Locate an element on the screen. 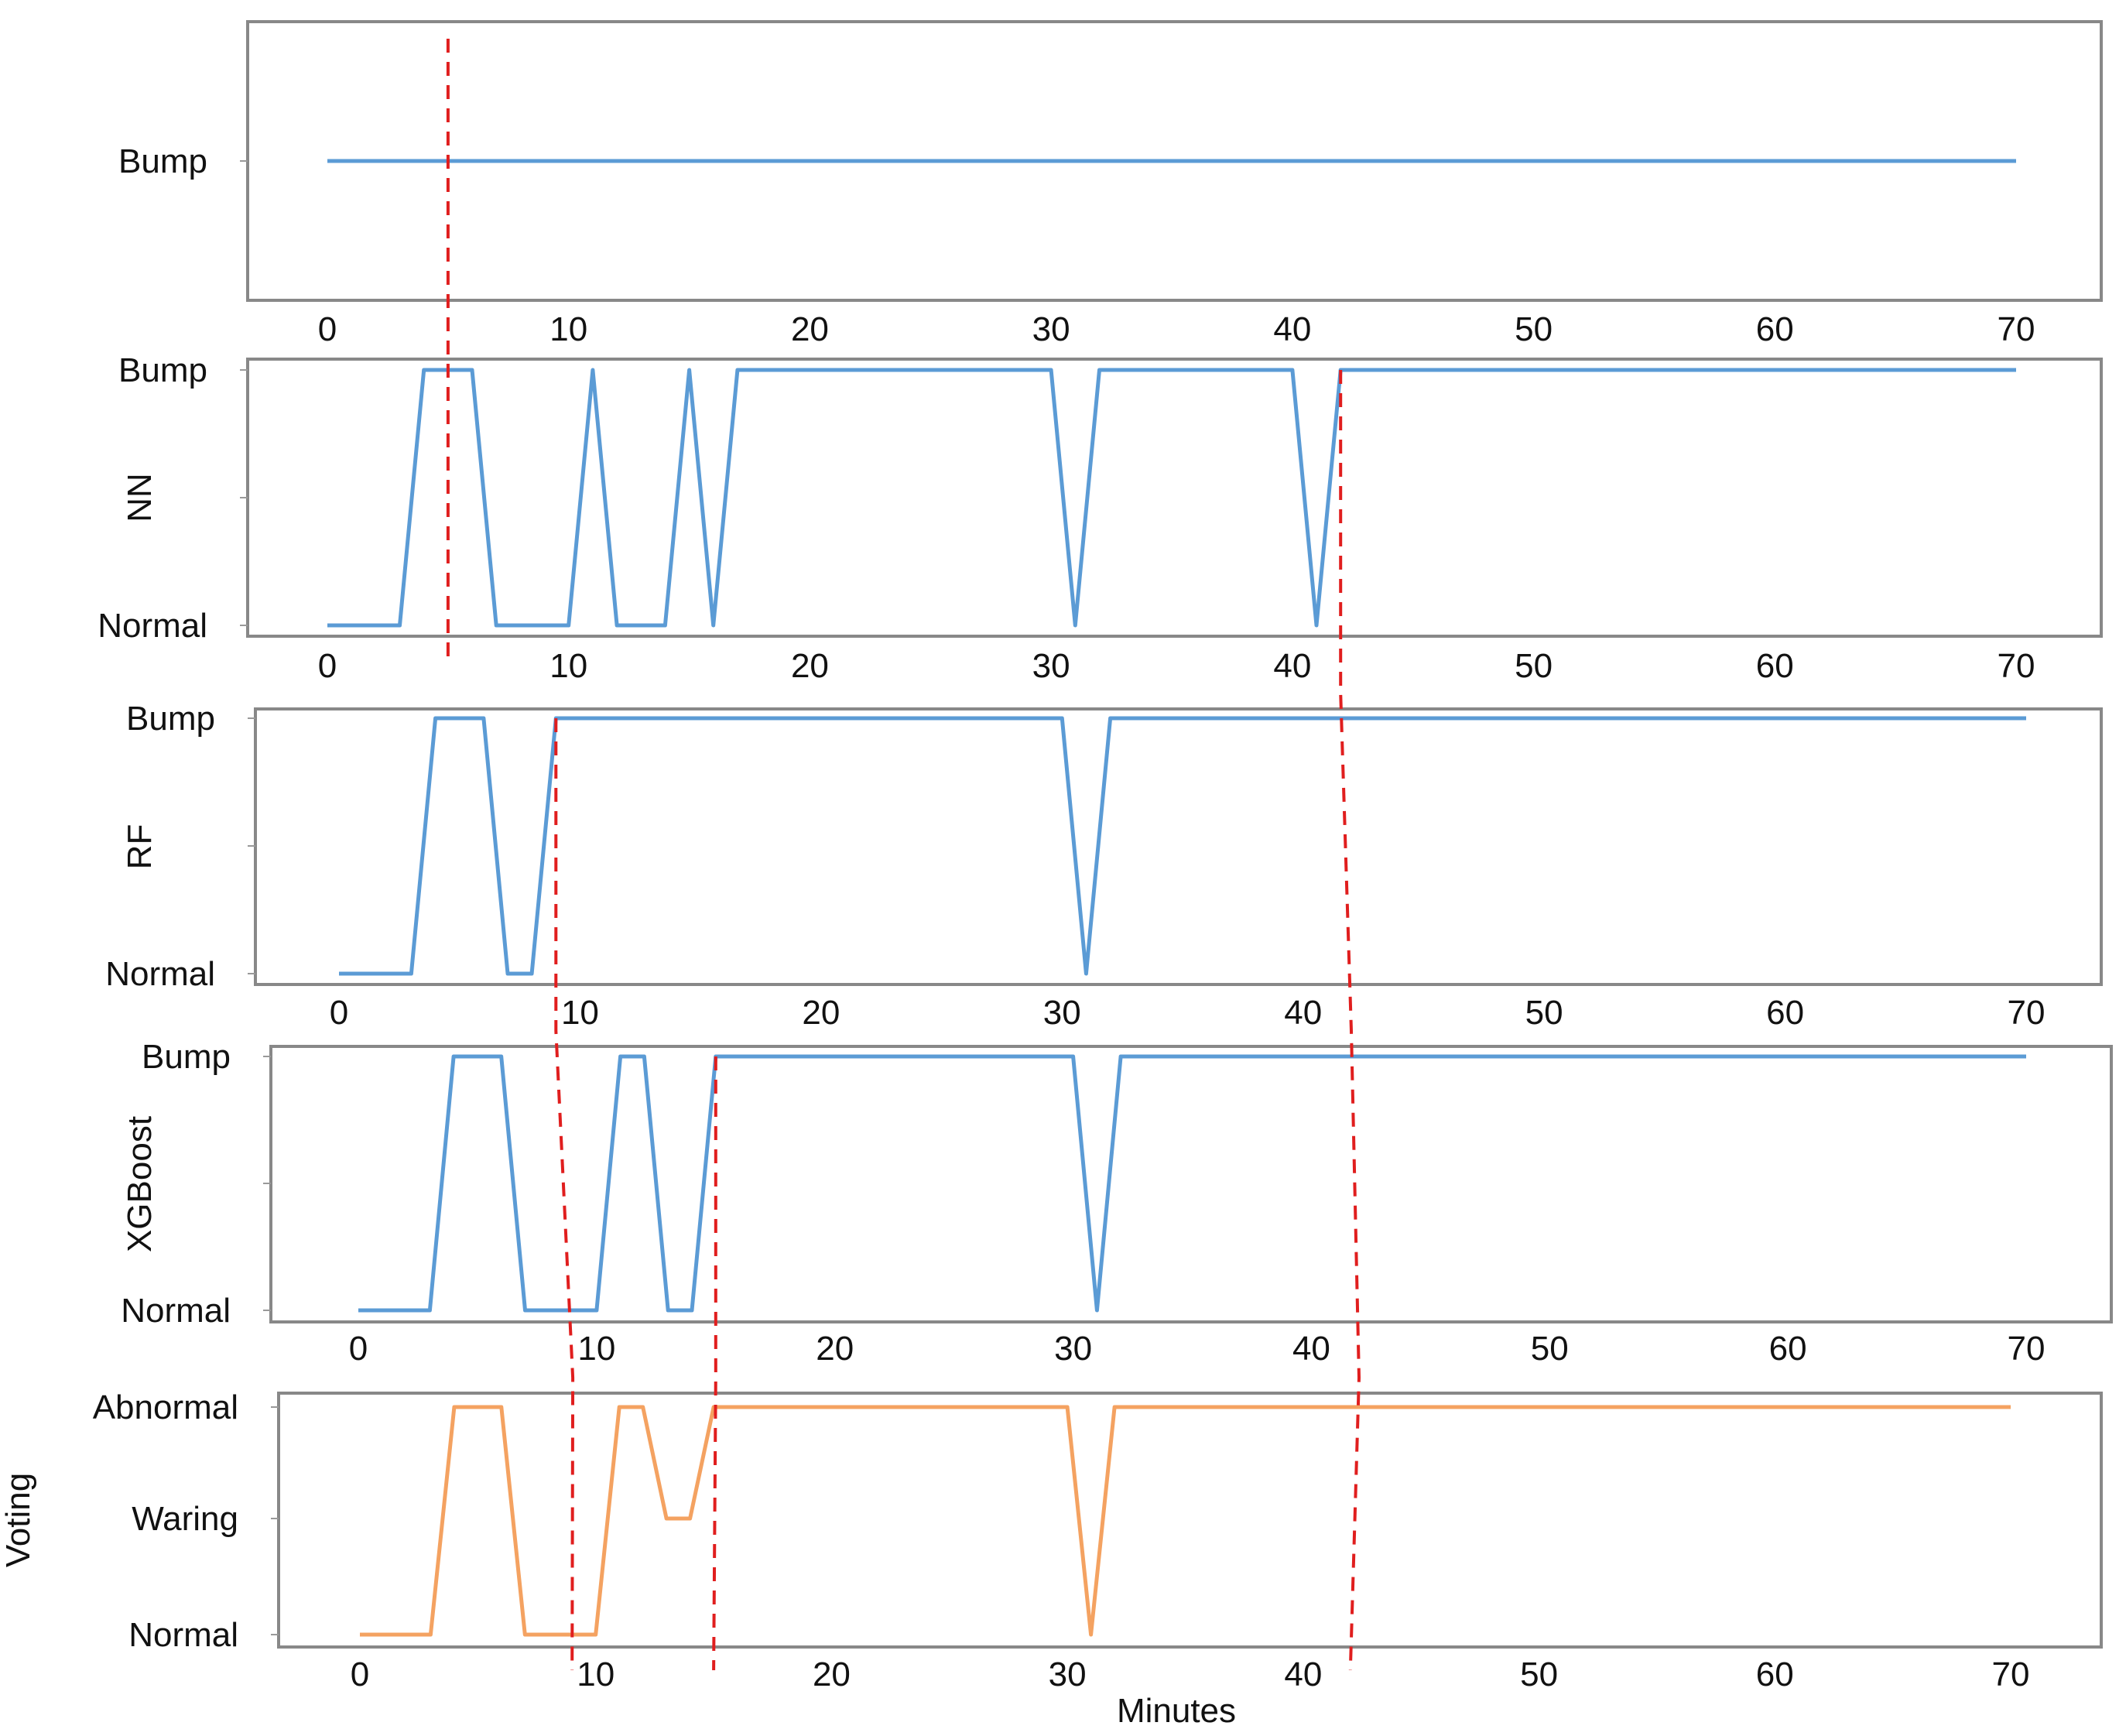 This screenshot has width=2126, height=1736. y-tick-label: Waring is located at coordinates (185, 1519).